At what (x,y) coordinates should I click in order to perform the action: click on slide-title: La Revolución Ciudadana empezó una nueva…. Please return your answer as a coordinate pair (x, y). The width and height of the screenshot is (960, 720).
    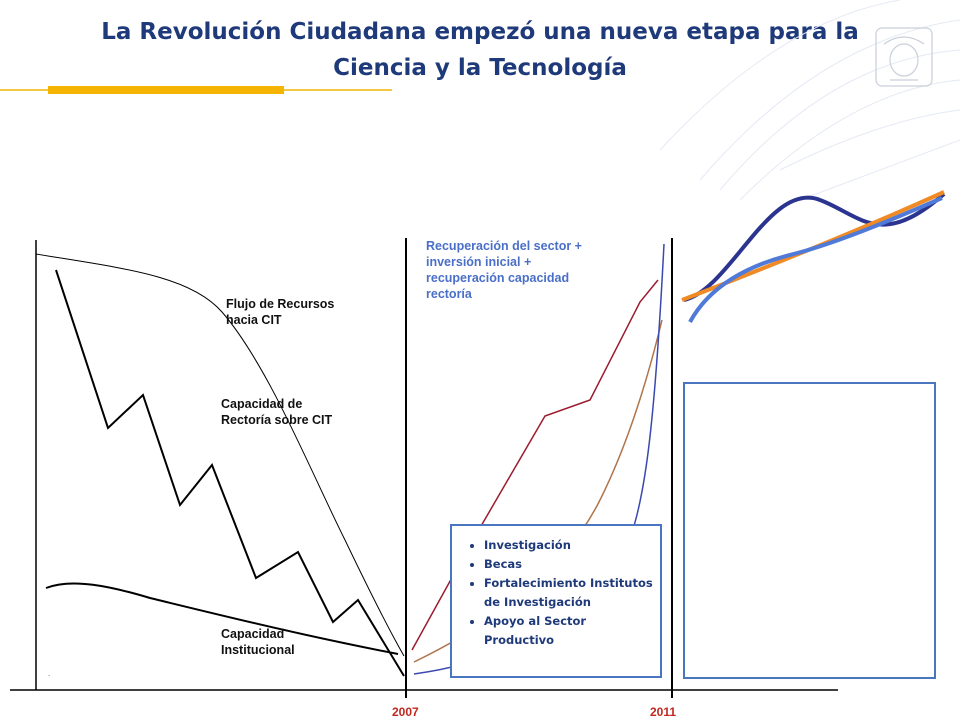
    Looking at the image, I should click on (480, 50).